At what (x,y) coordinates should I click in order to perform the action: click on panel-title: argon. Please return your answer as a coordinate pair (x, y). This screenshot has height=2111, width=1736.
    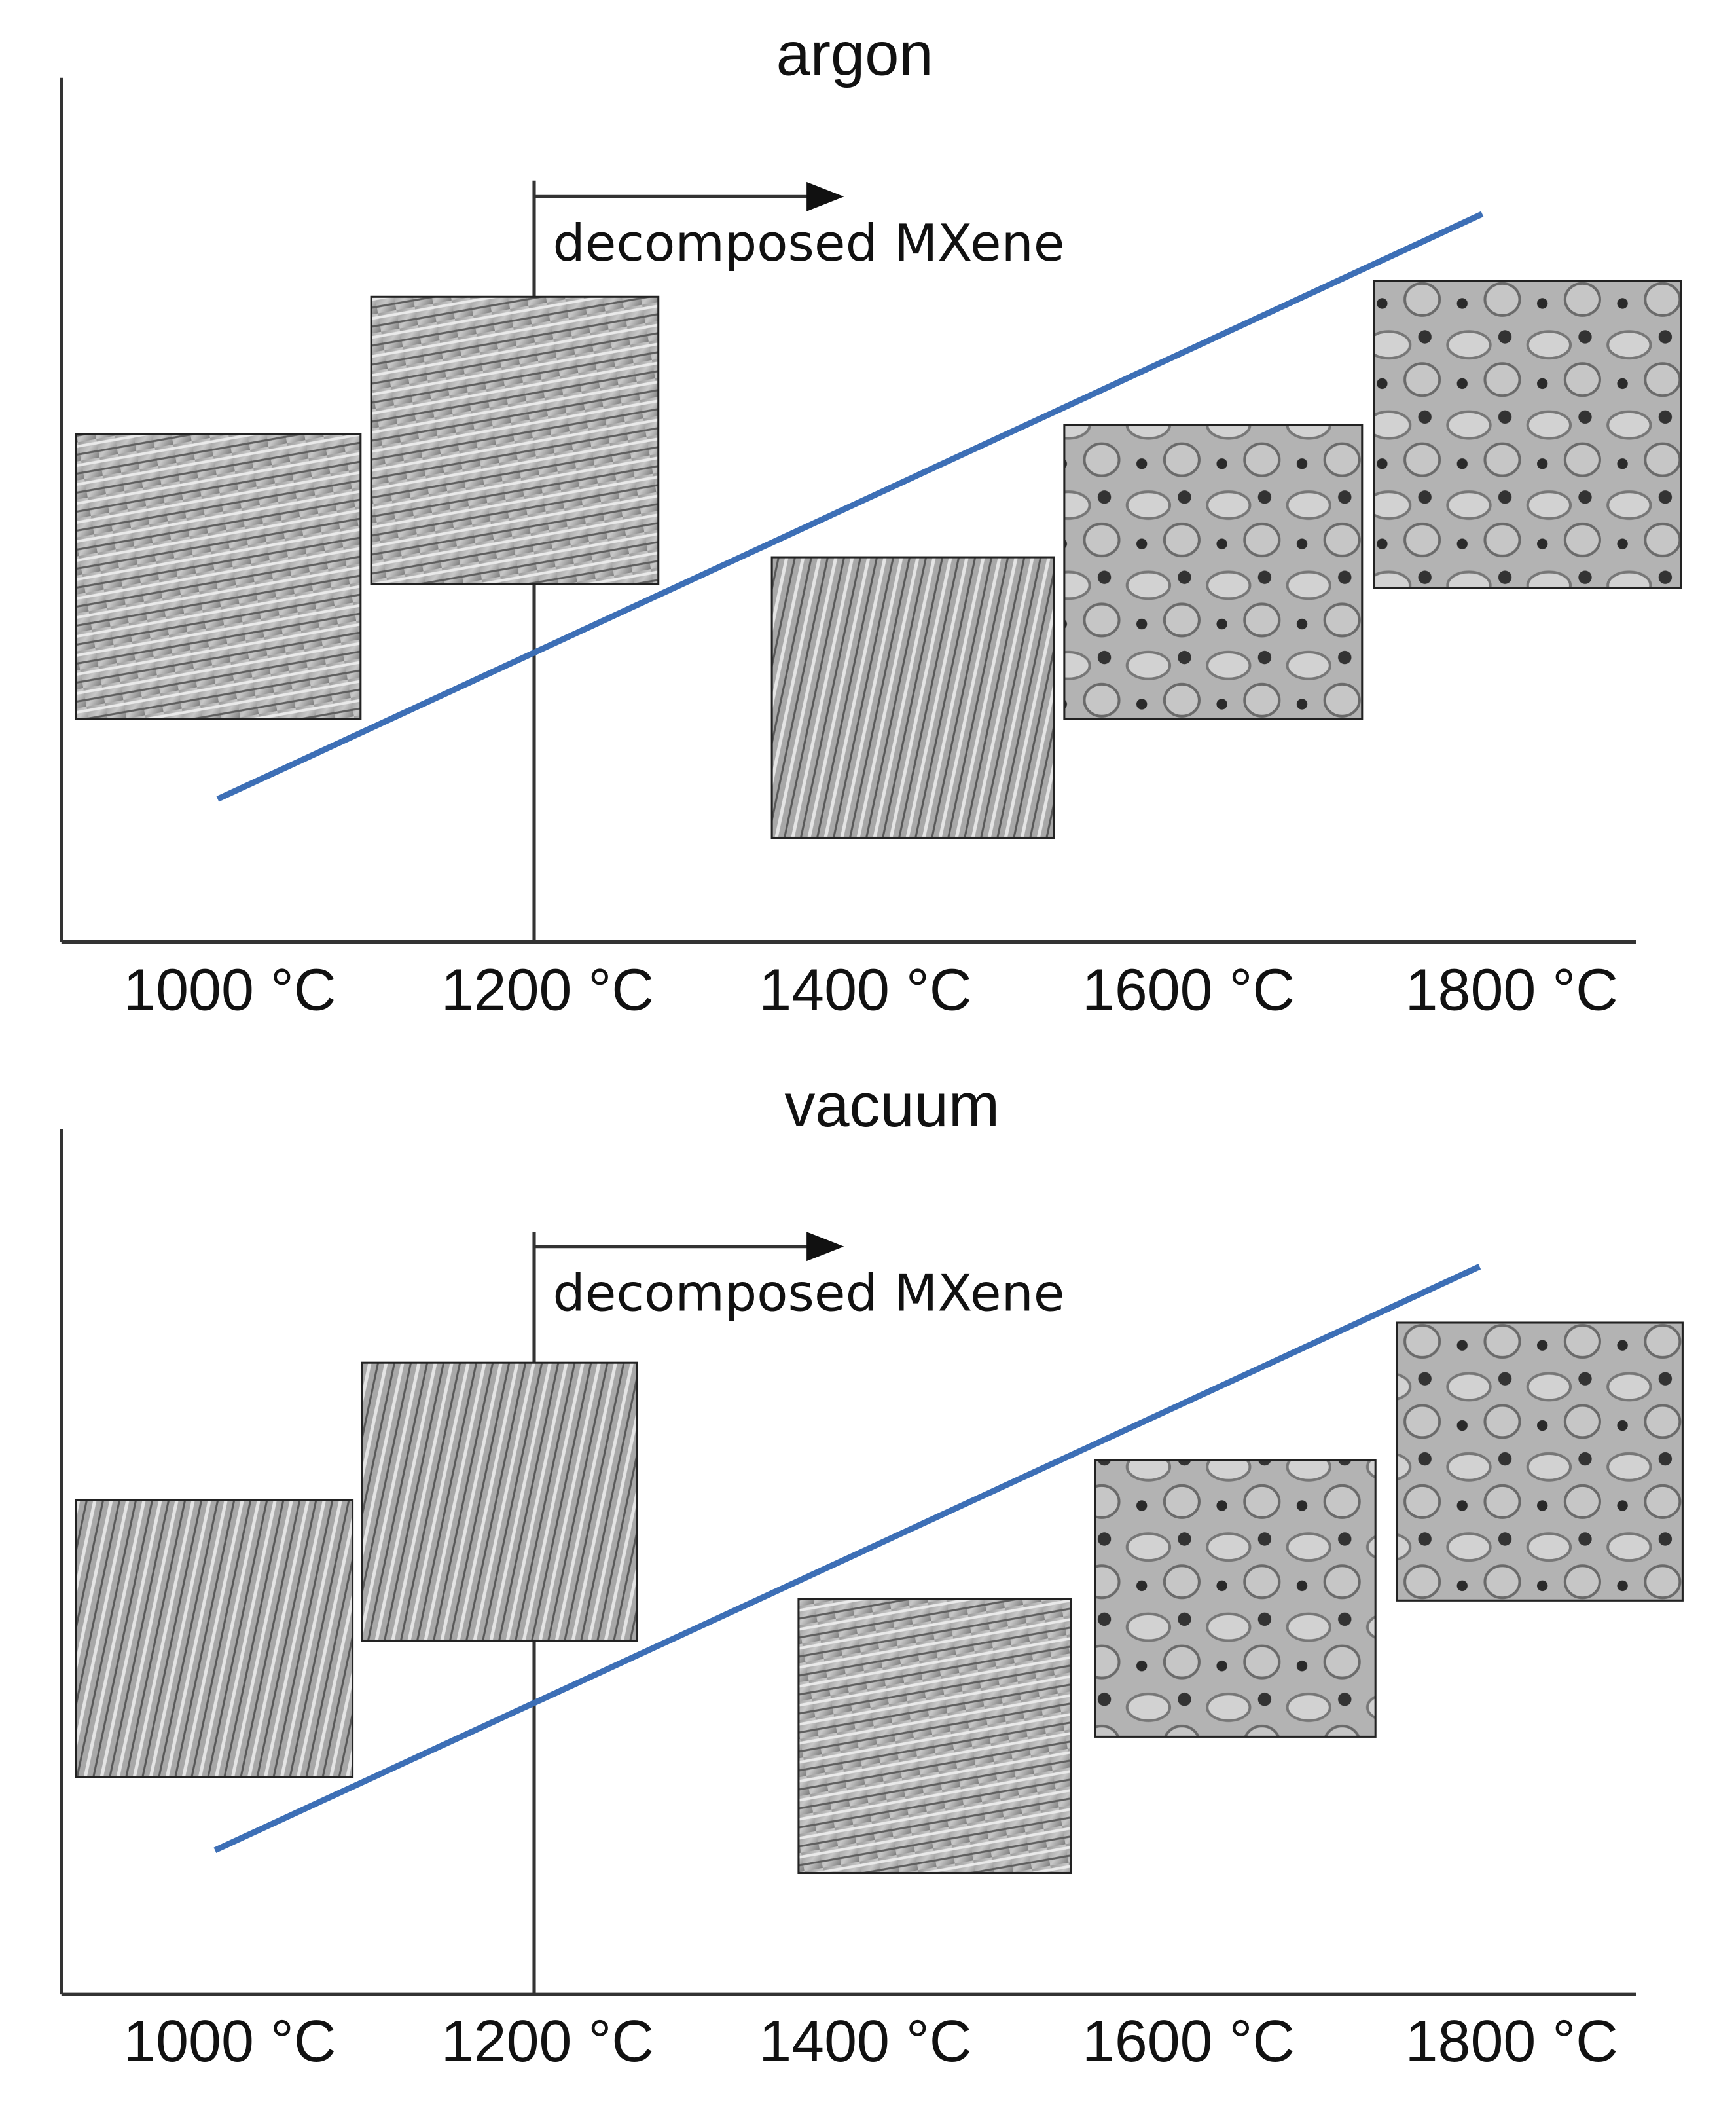
    Looking at the image, I should click on (854, 54).